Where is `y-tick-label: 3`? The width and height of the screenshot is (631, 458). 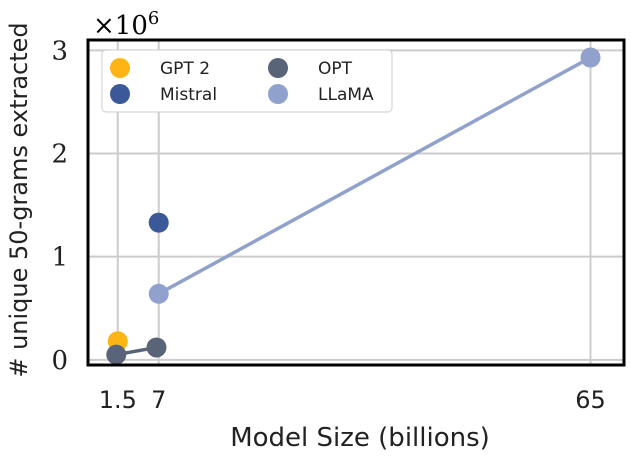
y-tick-label: 3 is located at coordinates (59, 51).